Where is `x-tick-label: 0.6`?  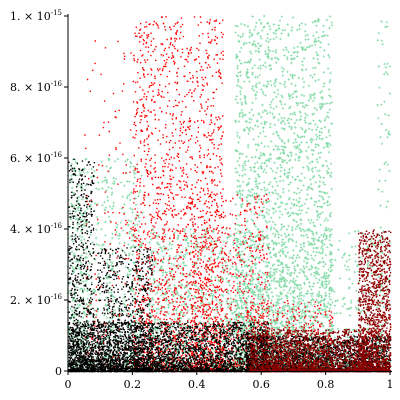
x-tick-label: 0.6 is located at coordinates (261, 384).